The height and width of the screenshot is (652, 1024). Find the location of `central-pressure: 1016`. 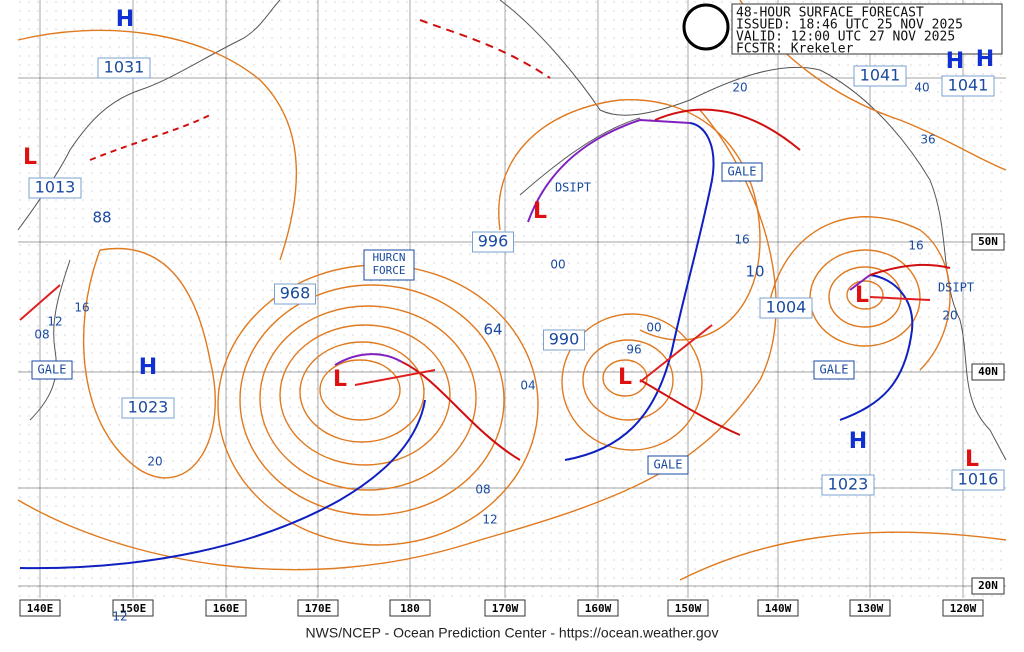

central-pressure: 1016 is located at coordinates (978, 479).